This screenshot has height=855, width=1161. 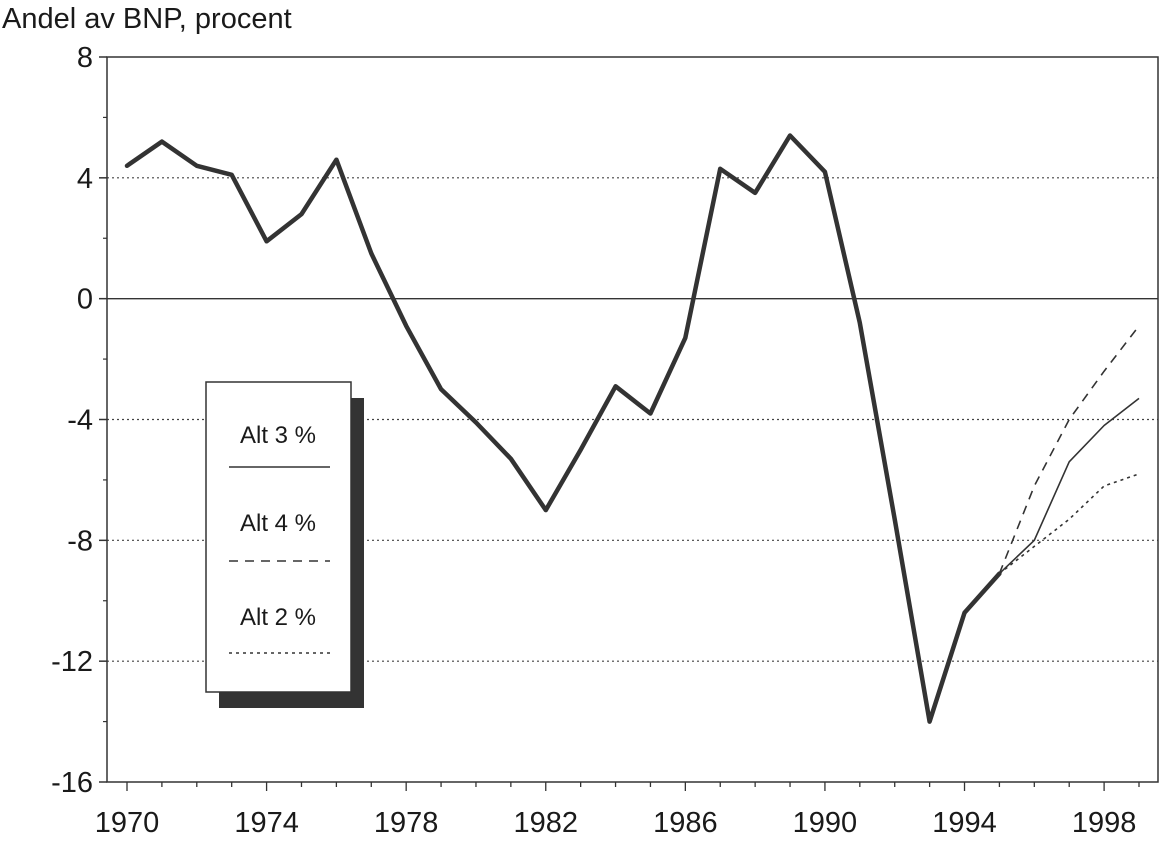 I want to click on legend: Alt 3 % Alt 4 % Alt 2 %, so click(x=284, y=544).